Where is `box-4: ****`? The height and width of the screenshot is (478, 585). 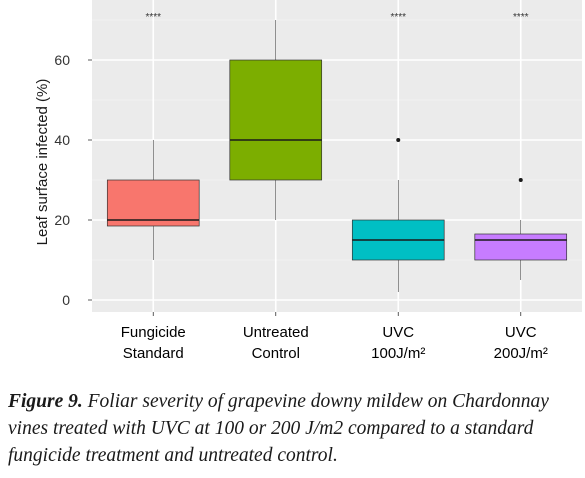
box-4: **** is located at coordinates (521, 146).